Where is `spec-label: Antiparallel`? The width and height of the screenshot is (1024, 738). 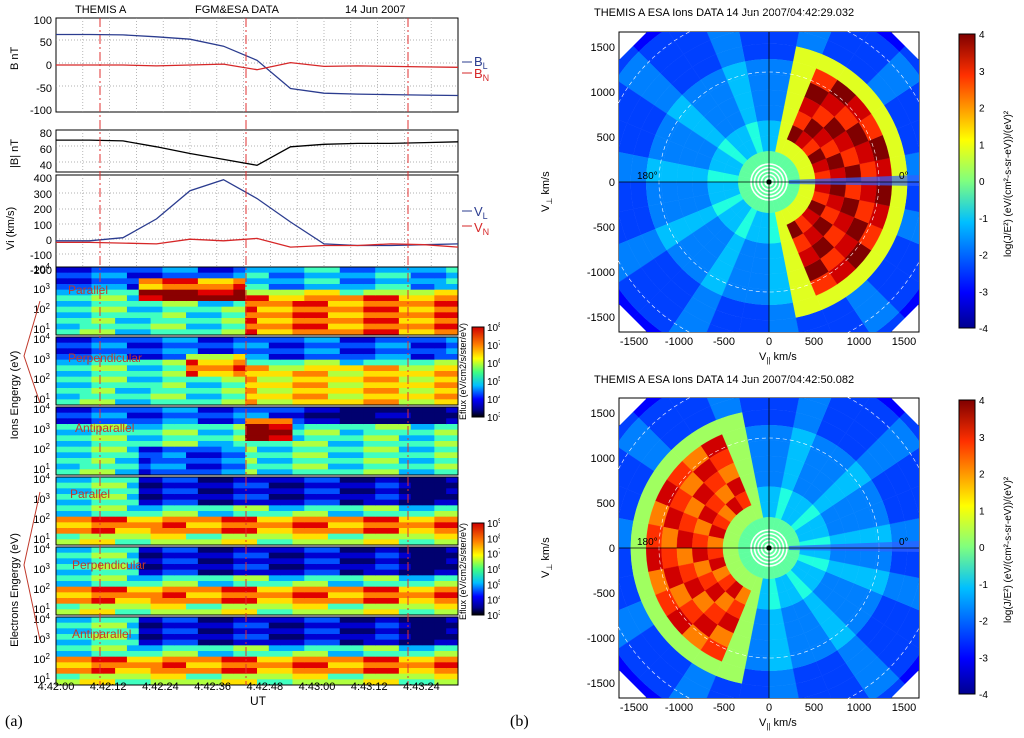 spec-label: Antiparallel is located at coordinates (104, 428).